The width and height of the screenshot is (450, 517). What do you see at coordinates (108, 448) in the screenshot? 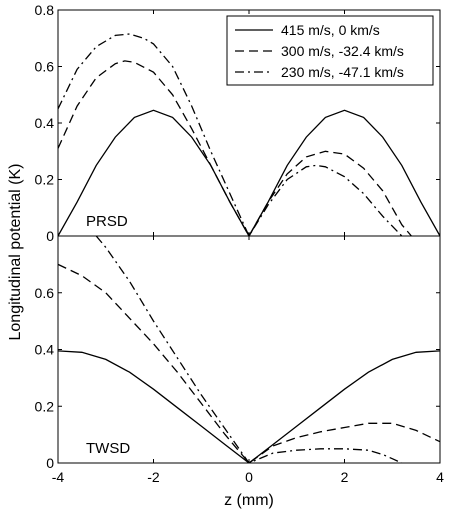
I see `panel-label: TWSD` at bounding box center [108, 448].